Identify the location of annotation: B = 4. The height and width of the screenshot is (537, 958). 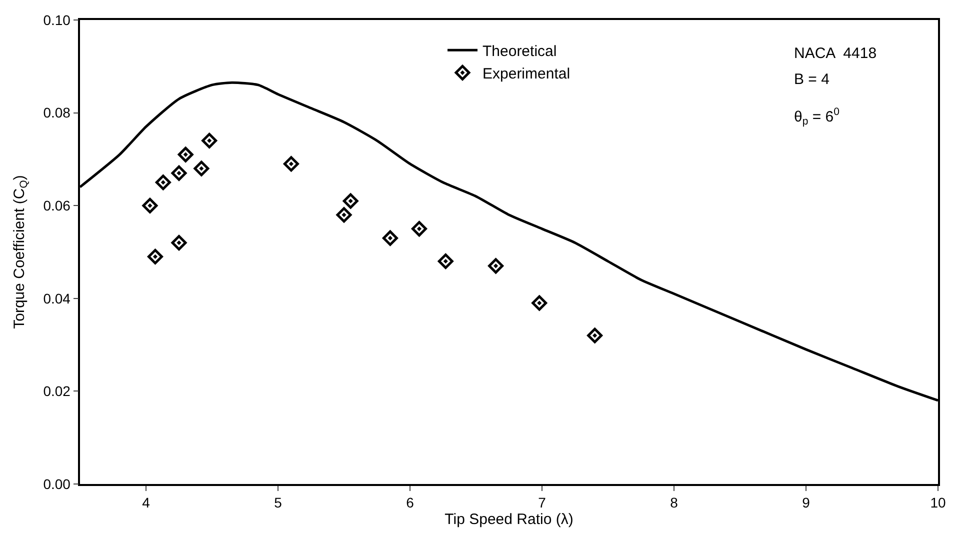
(812, 79).